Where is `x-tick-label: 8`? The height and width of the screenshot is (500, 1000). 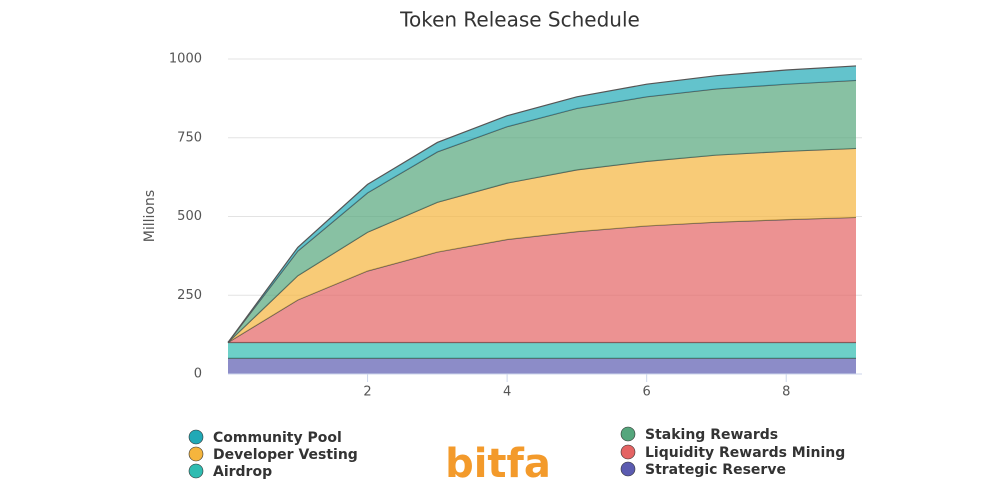 x-tick-label: 8 is located at coordinates (786, 392).